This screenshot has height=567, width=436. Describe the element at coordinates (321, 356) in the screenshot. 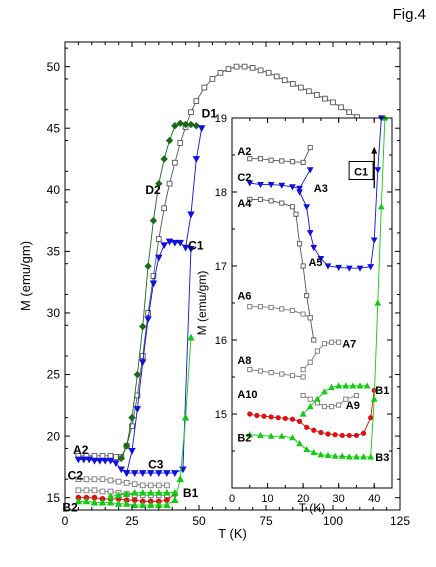

I see `inset-panel-series-a7` at that location.